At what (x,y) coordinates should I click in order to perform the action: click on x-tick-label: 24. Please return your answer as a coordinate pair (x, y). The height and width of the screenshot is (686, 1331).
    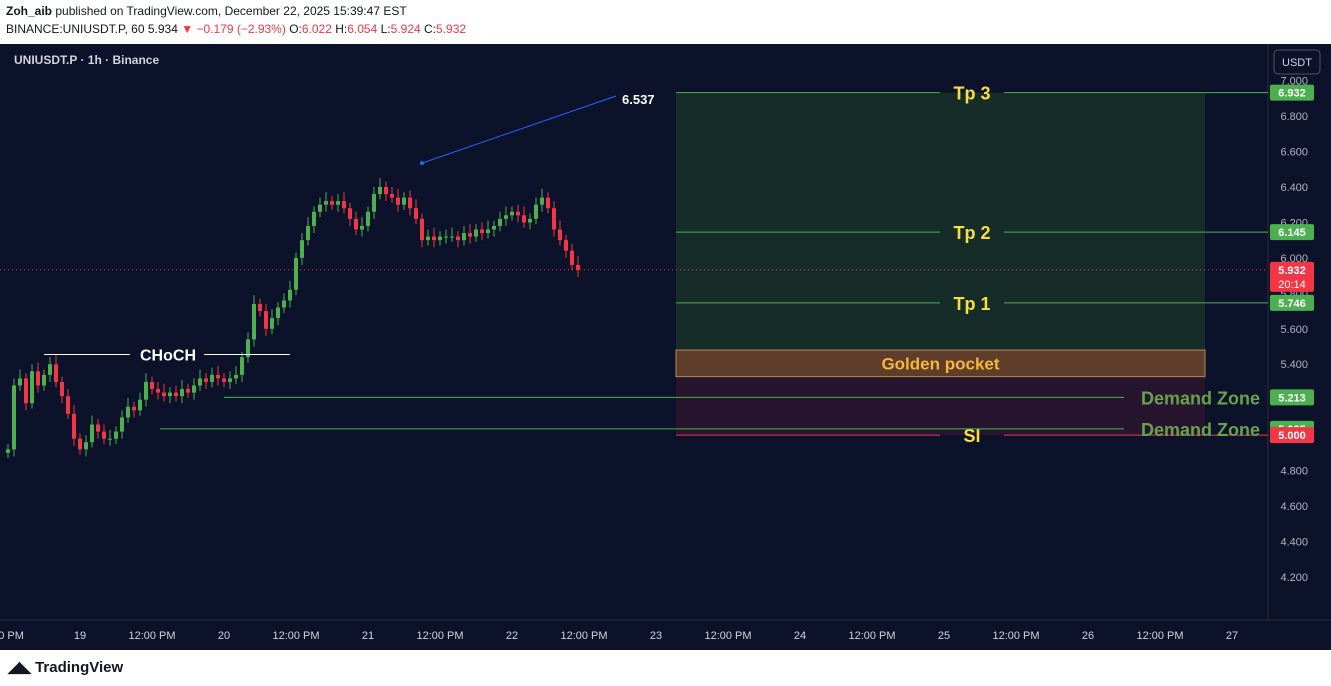
    Looking at the image, I should click on (800, 636).